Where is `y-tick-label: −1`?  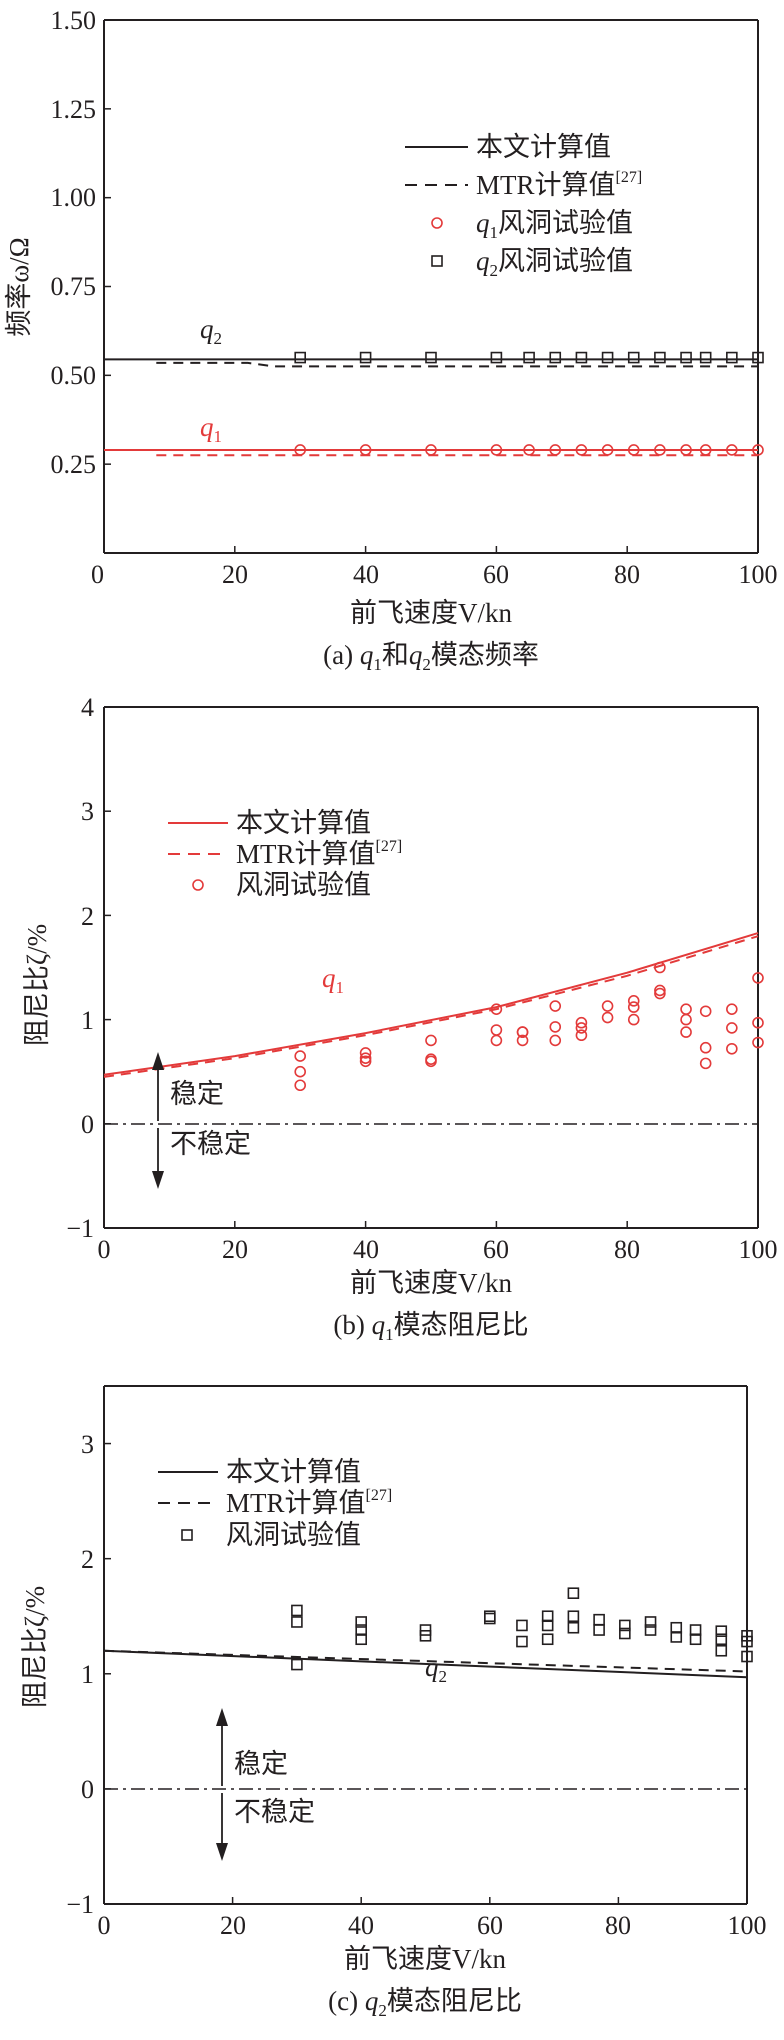 y-tick-label: −1 is located at coordinates (80, 1228).